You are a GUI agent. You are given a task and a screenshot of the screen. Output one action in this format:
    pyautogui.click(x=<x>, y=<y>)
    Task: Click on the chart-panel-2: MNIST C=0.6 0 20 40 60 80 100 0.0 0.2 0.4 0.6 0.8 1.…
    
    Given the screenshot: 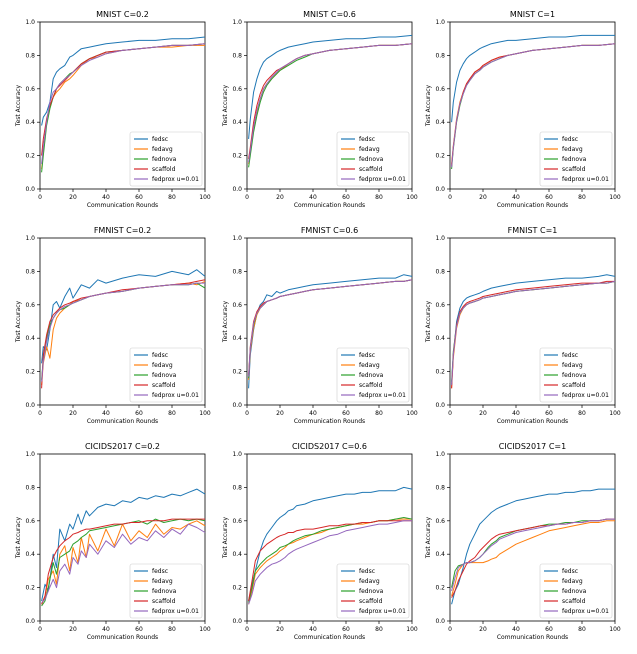 What is the action you would take?
    pyautogui.click(x=320, y=109)
    